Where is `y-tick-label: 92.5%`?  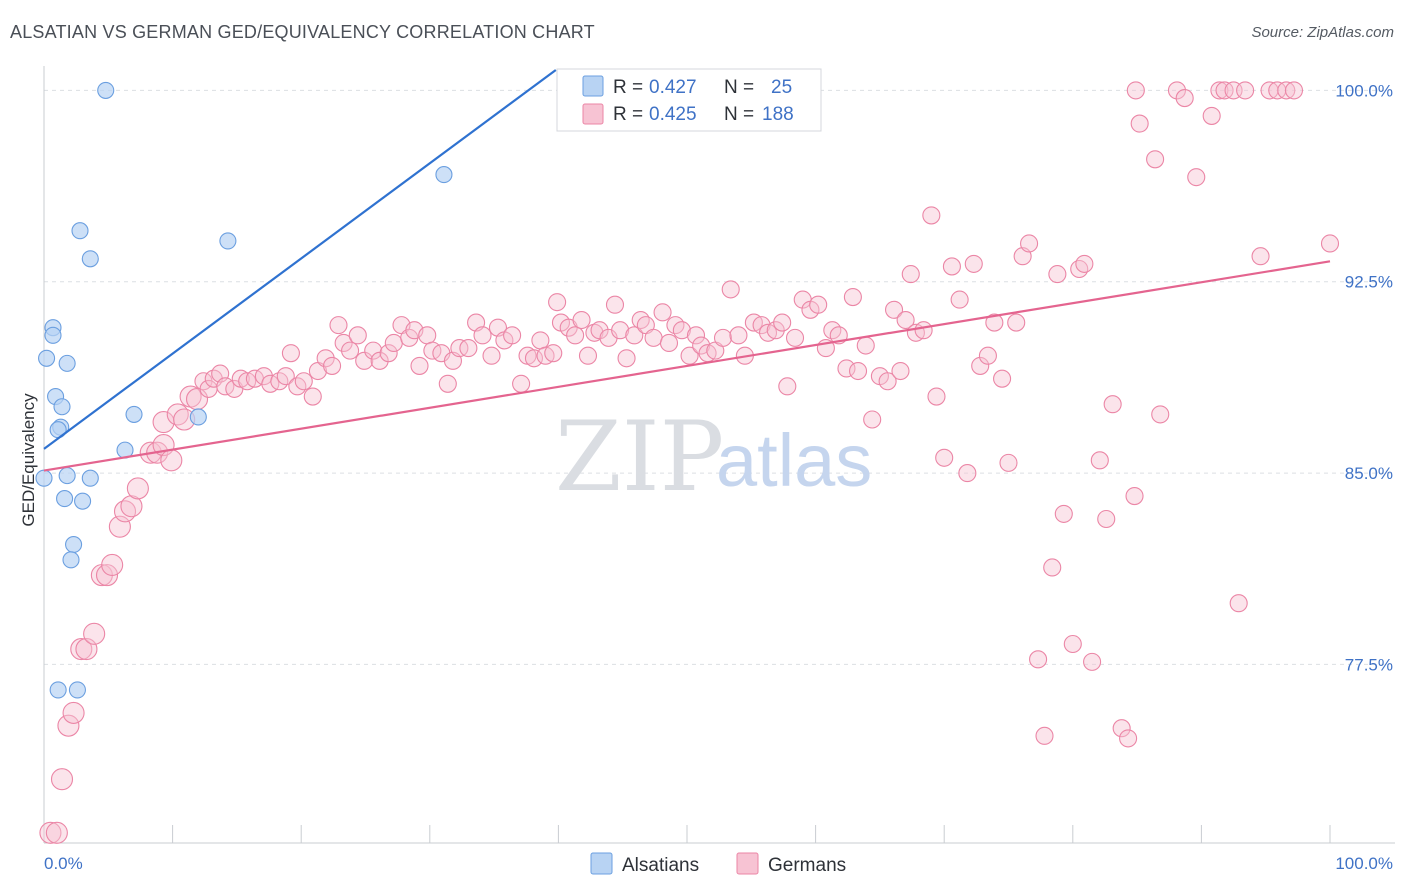 y-tick-label: 92.5% is located at coordinates (1369, 282).